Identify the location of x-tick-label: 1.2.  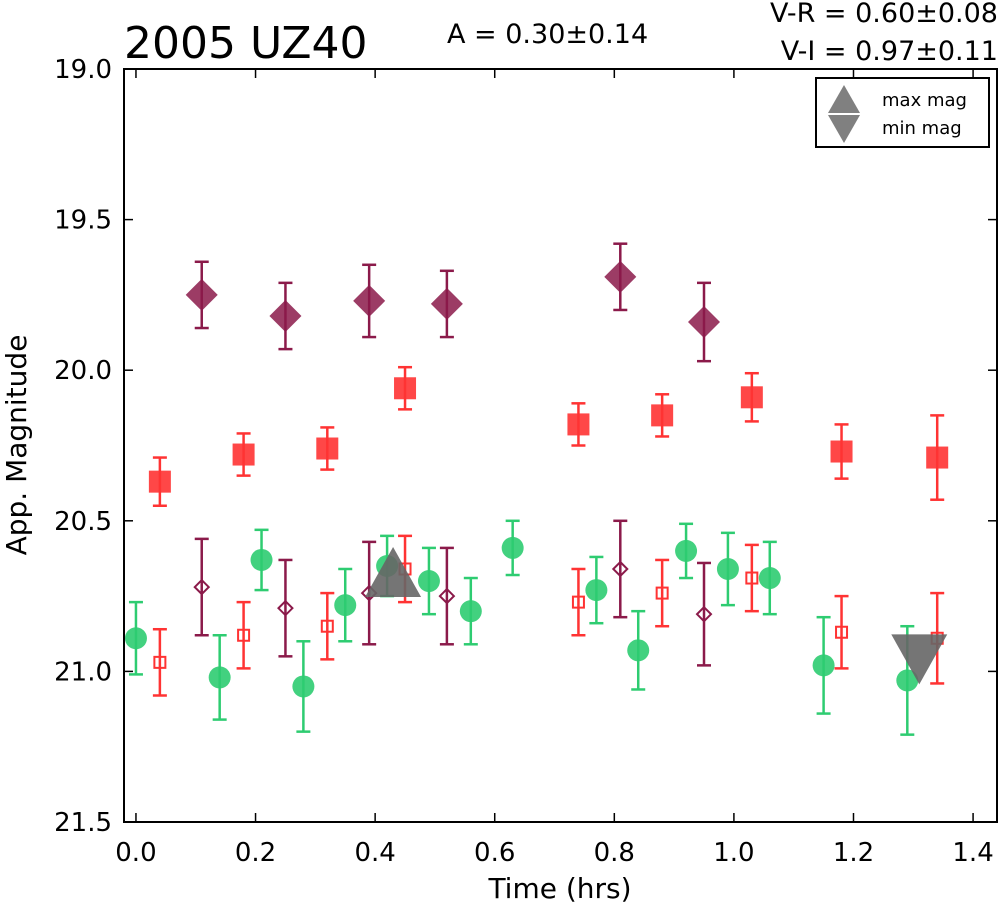
(853, 853).